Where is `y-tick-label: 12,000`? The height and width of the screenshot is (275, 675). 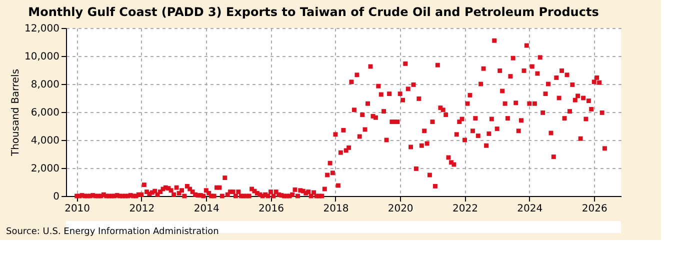
y-tick-label: 12,000 is located at coordinates (42, 29).